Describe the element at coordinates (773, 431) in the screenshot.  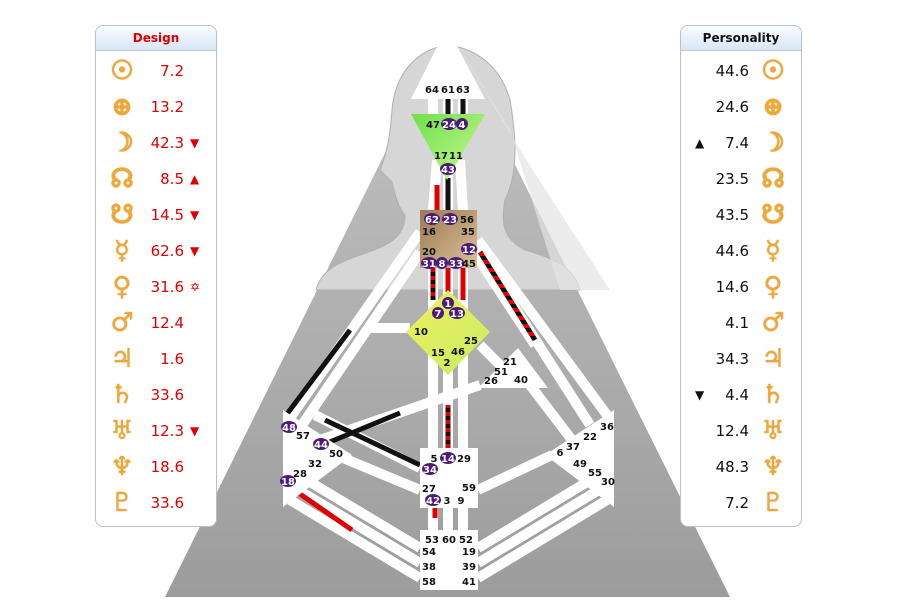
I see `uranus-icon: ♅` at that location.